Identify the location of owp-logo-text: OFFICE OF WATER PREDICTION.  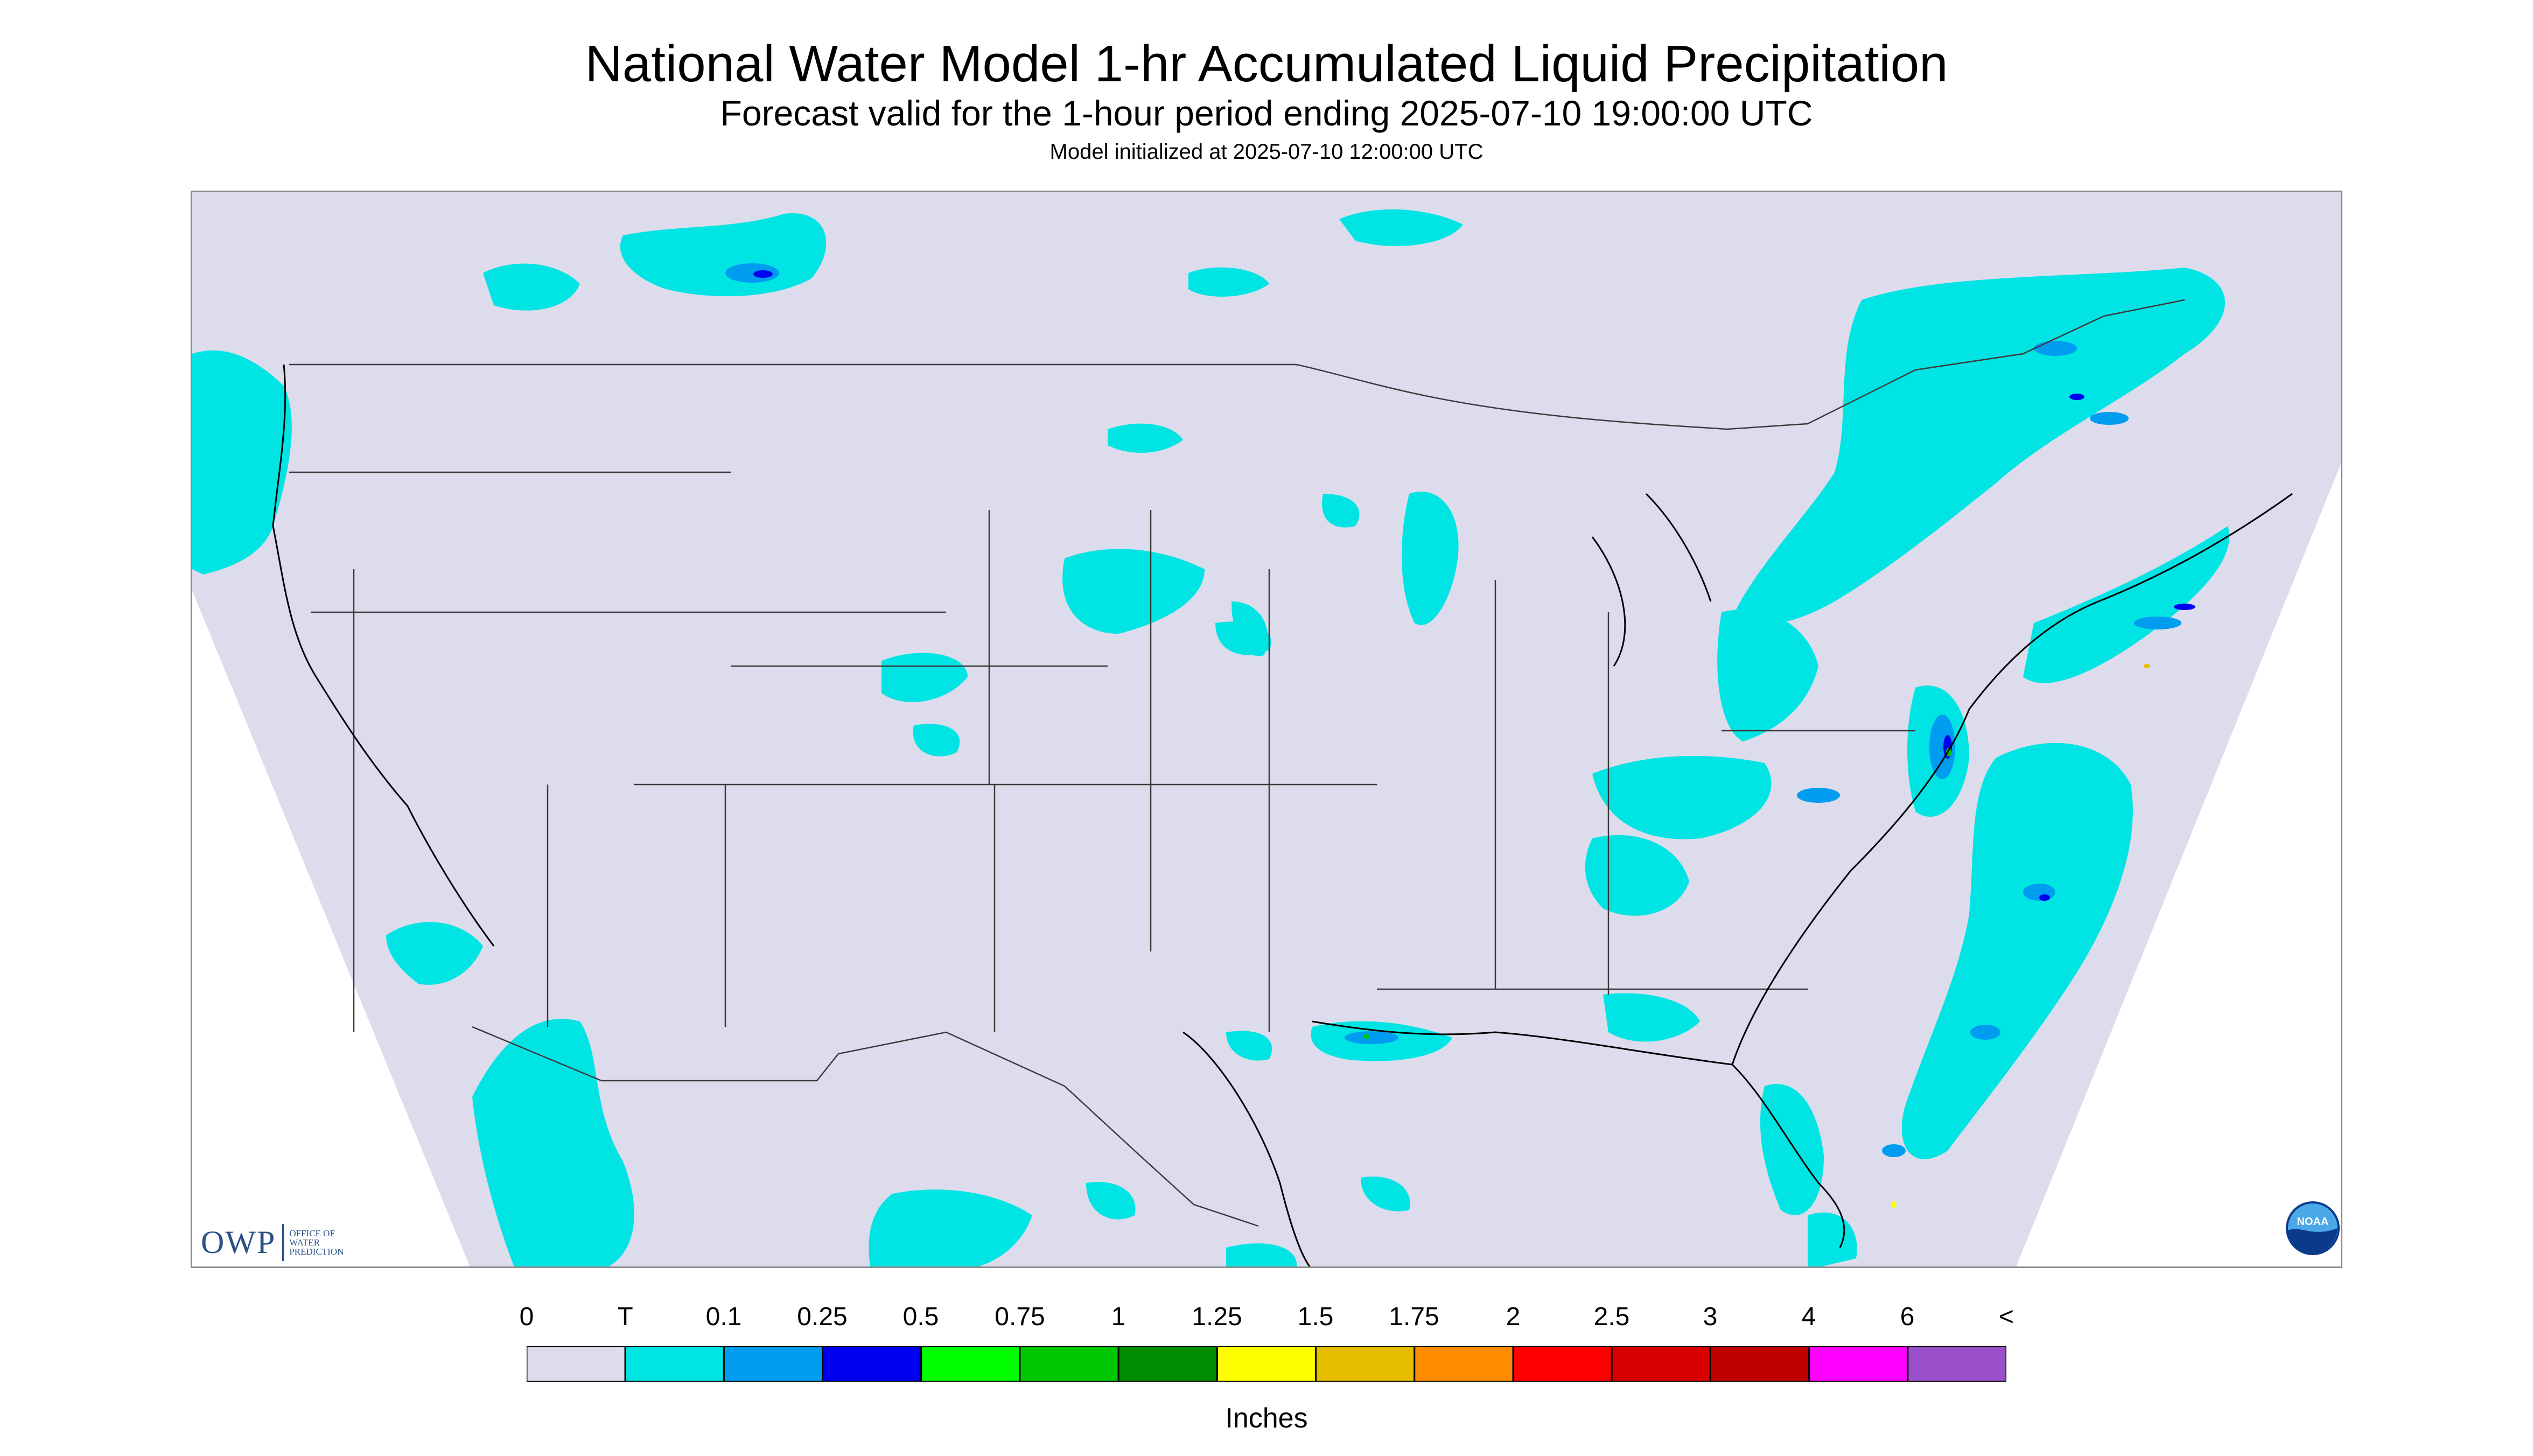
(327, 1242).